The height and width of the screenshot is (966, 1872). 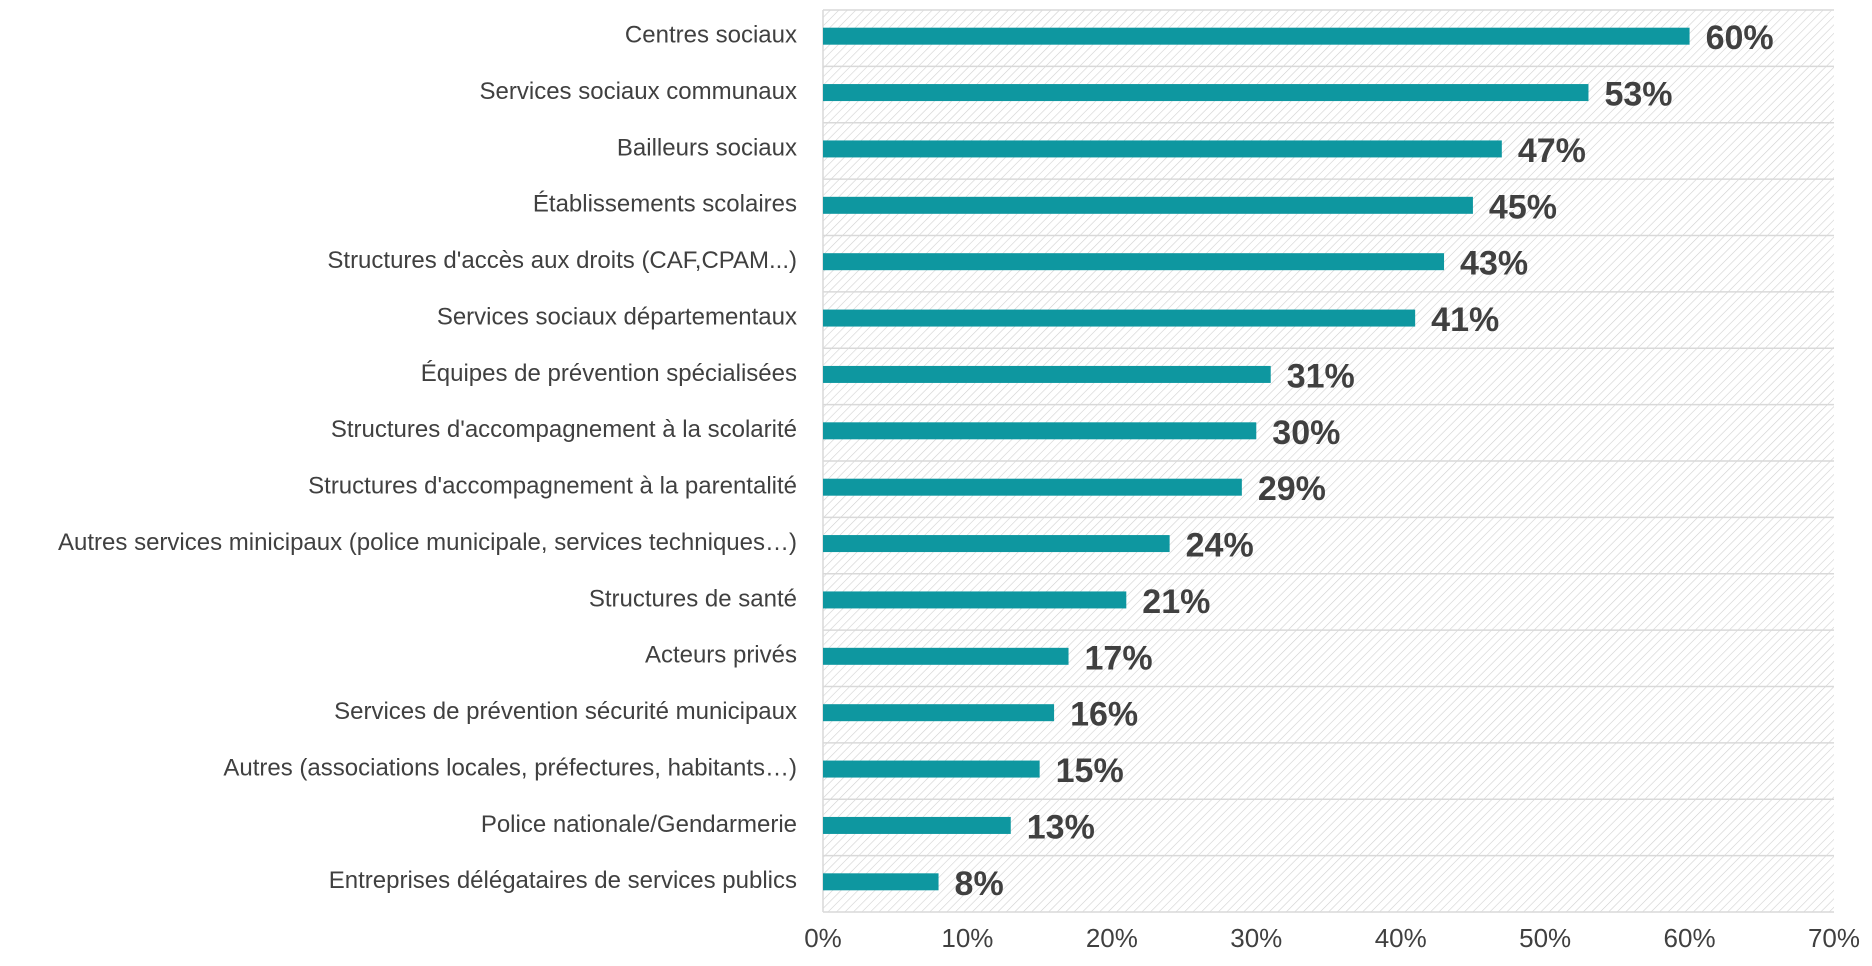 What do you see at coordinates (693, 598) in the screenshot?
I see `y-tick-label: Structures de santé` at bounding box center [693, 598].